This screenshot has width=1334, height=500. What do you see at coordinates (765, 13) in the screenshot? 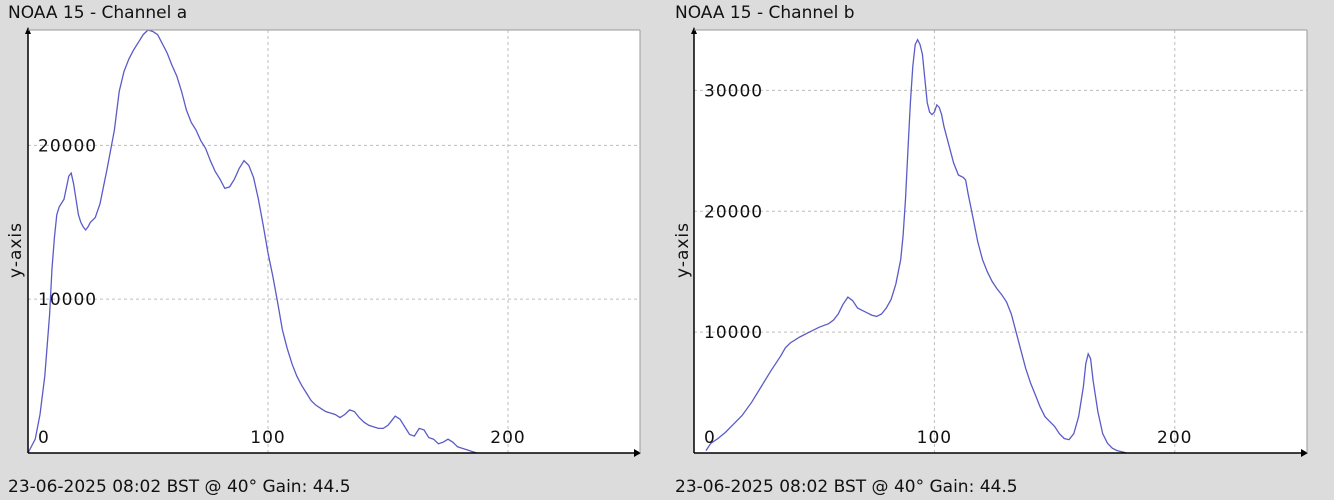
I see `chart-title: NOAA 15 - Channel b` at bounding box center [765, 13].